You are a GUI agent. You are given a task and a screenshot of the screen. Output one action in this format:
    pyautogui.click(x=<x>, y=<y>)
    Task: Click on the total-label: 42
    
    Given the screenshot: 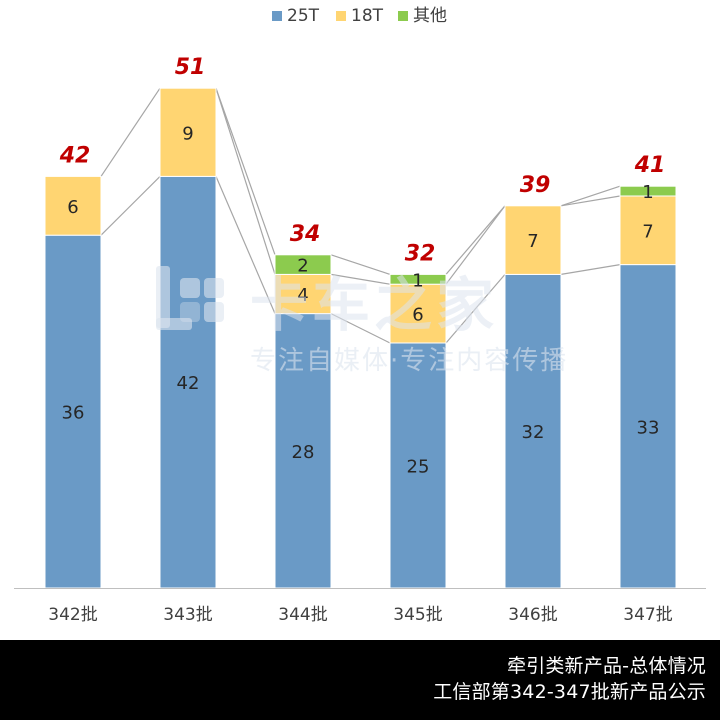 What is the action you would take?
    pyautogui.click(x=75, y=155)
    